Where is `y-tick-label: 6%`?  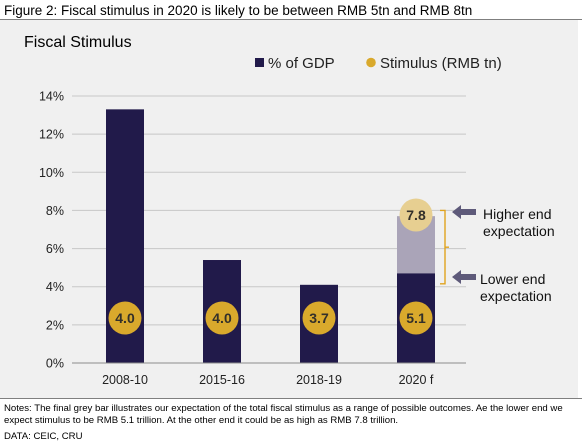 y-tick-label: 6% is located at coordinates (55, 249).